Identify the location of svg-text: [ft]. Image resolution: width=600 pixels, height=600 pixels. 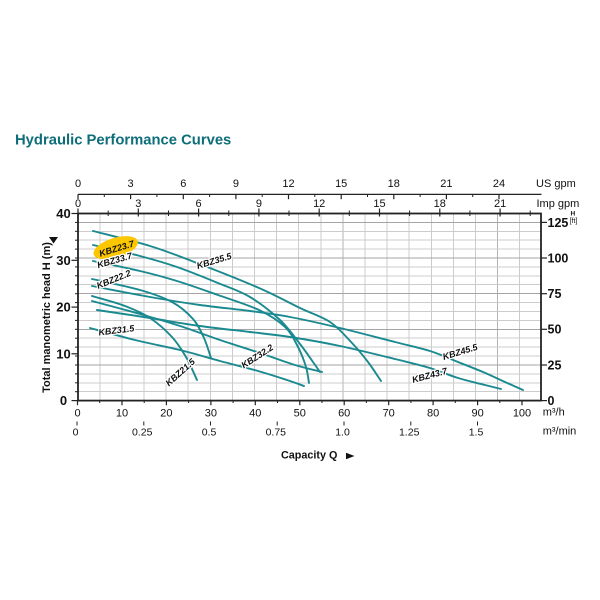
(574, 221).